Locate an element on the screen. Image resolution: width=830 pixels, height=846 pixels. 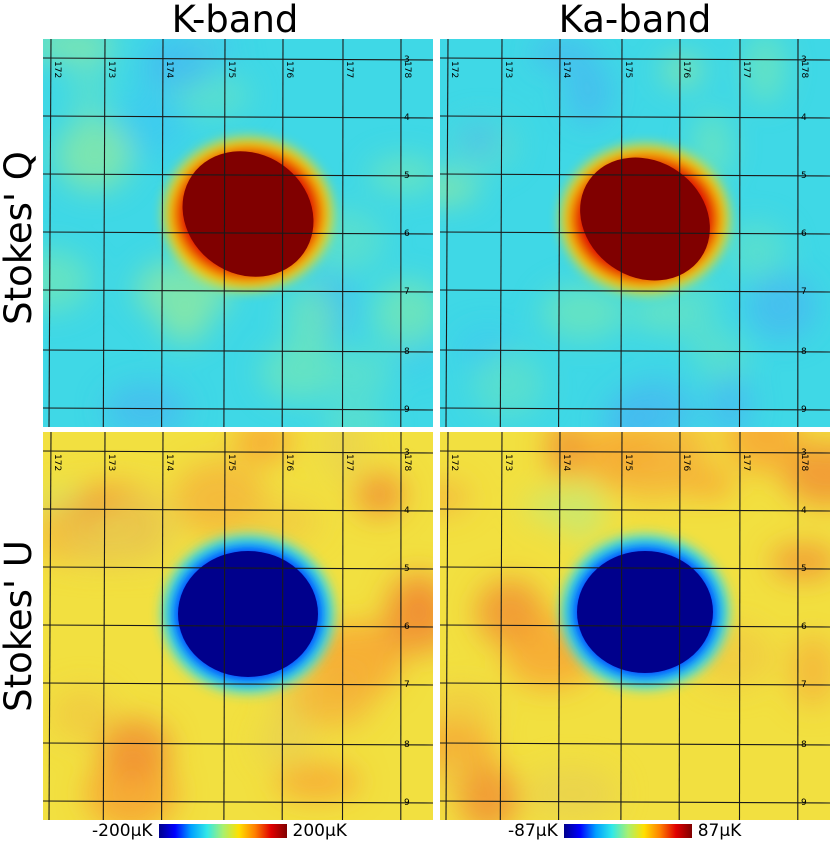
colorbar-min-label: -87µK is located at coordinates (533, 831).